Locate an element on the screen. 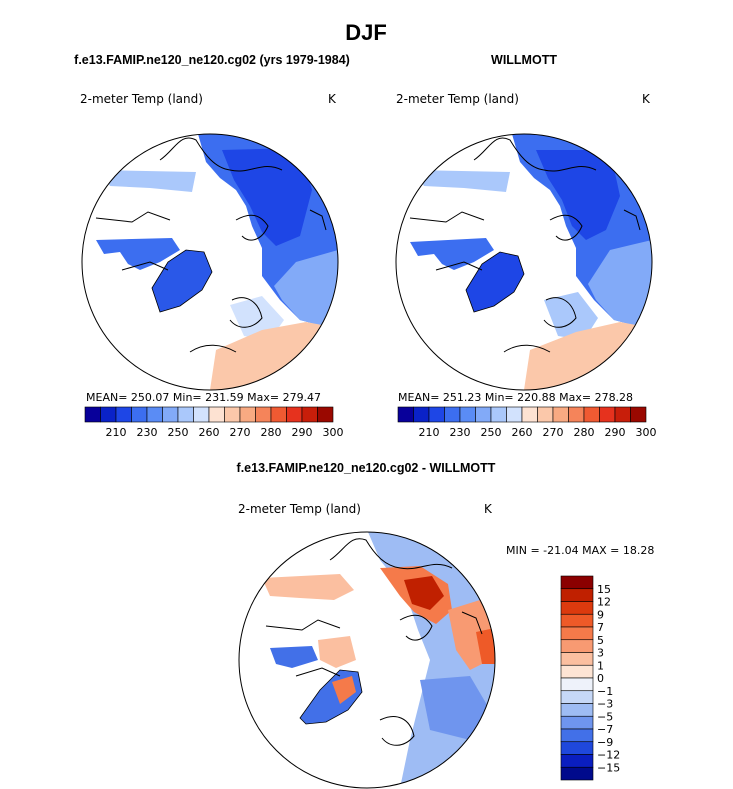 This screenshot has height=789, width=733. panel-diff-variable: 2-meter Temp (land) is located at coordinates (299, 509).